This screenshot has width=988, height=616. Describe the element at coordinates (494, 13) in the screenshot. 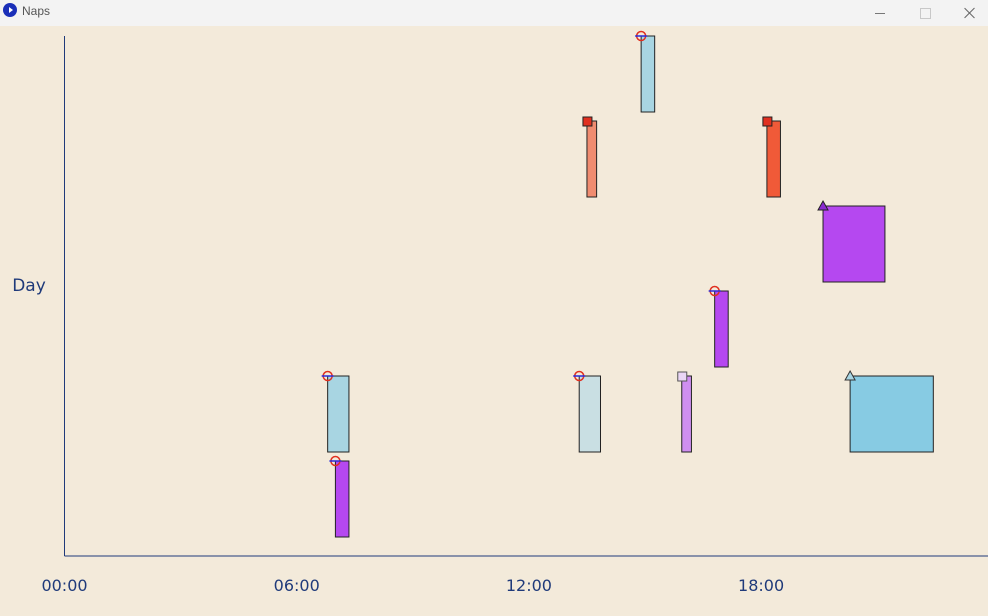

I see `title-bar: Naps` at that location.